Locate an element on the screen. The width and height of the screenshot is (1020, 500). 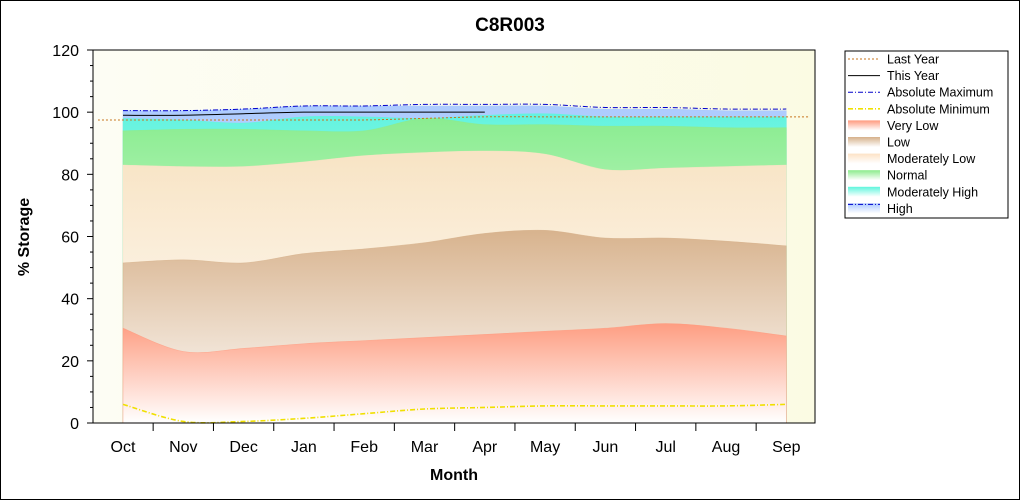
y-tick-label: 20 is located at coordinates (70, 362).